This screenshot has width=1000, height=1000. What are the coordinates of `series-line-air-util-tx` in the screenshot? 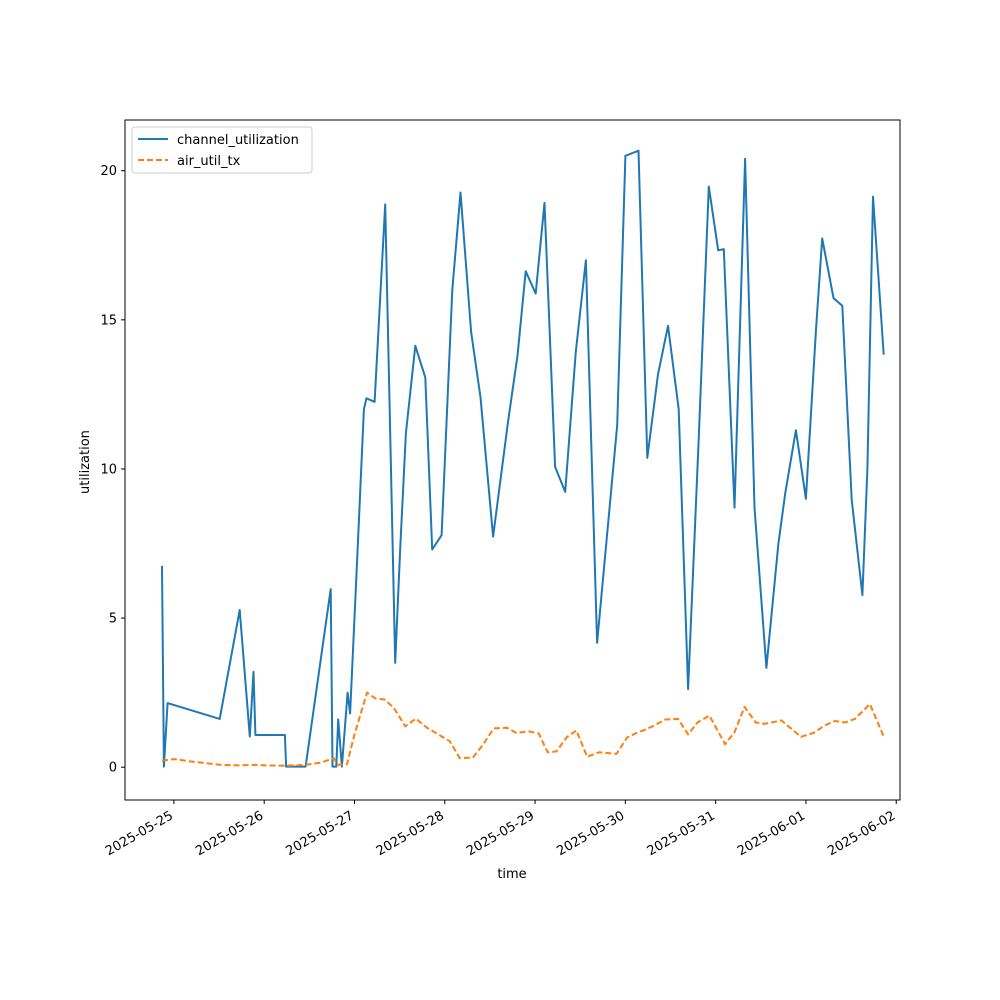 It's located at (523, 729).